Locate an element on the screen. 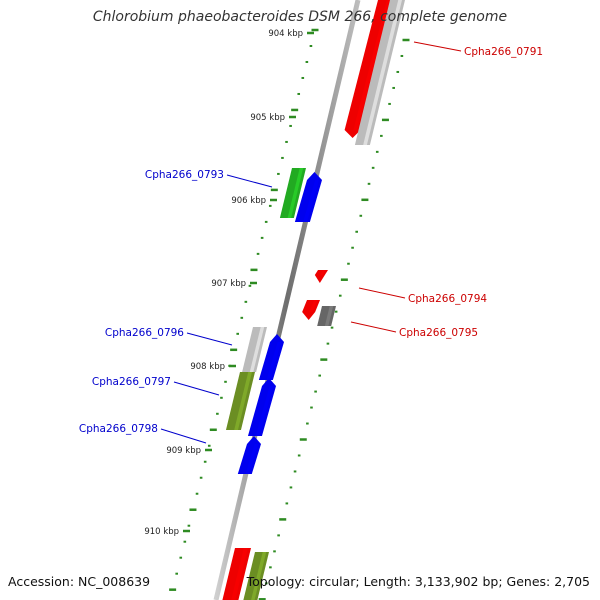  gene-cpha266-0797b-arrow is located at coordinates (261, 407).